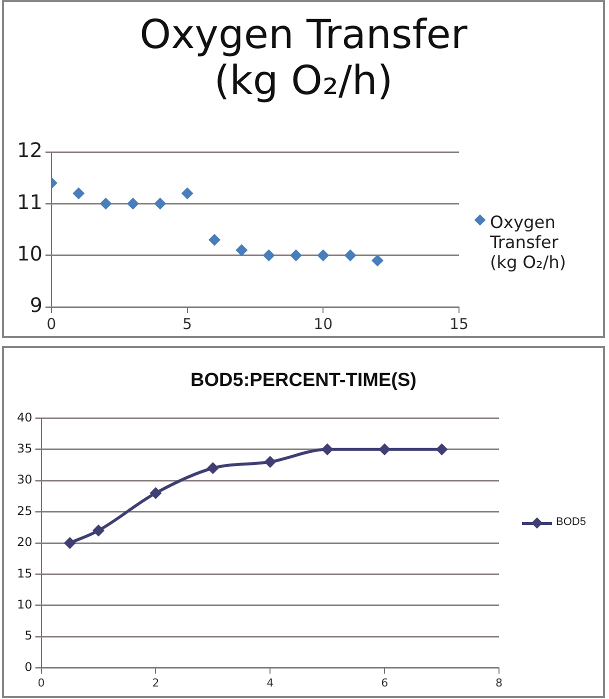 This screenshot has width=609, height=699. Describe the element at coordinates (499, 683) in the screenshot. I see `x-tick-label: 8` at that location.